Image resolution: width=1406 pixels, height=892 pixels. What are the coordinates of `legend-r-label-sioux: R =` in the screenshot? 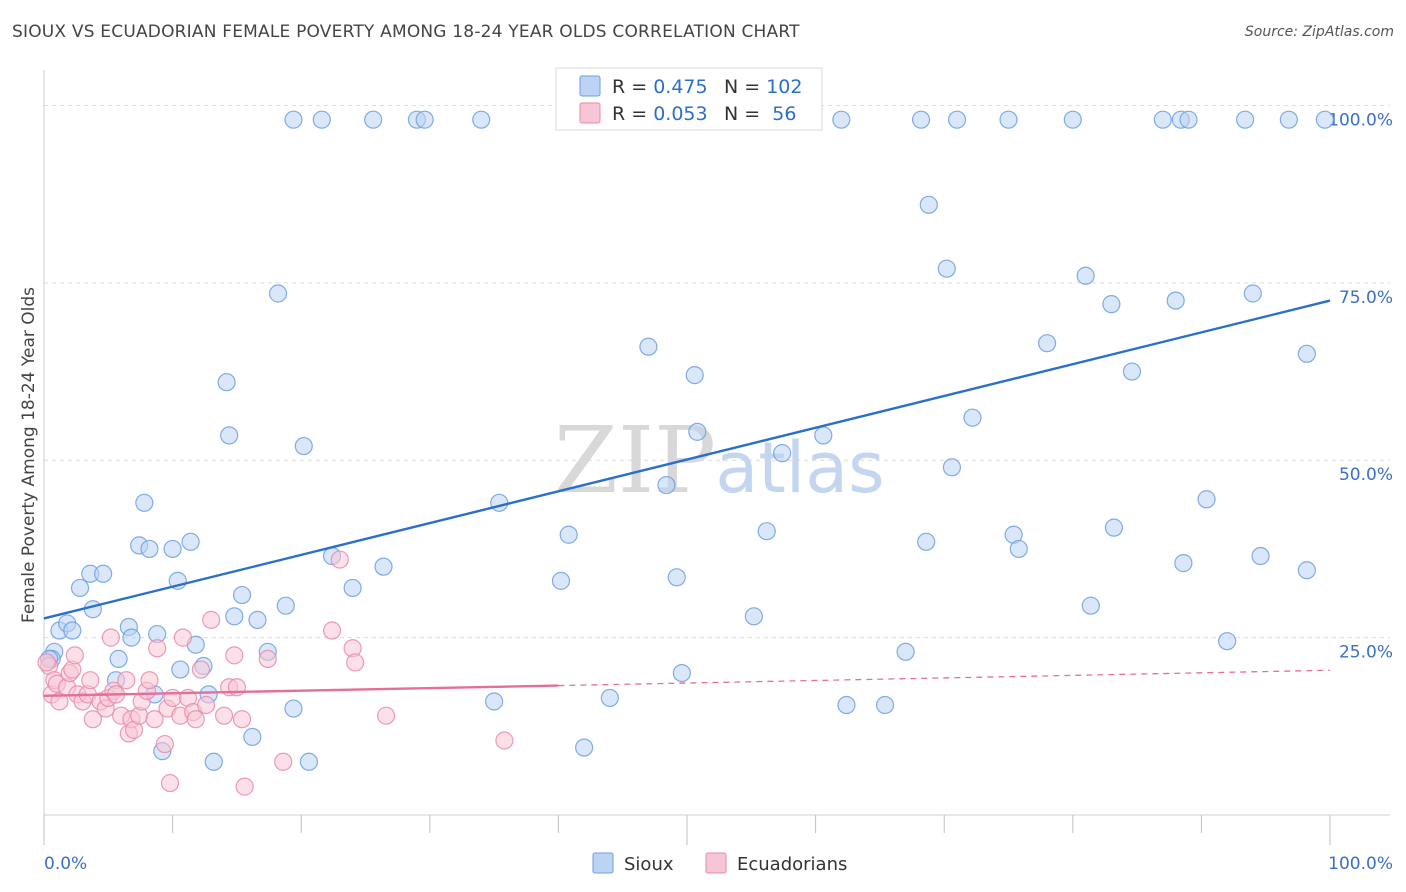 It's located at (632, 87).